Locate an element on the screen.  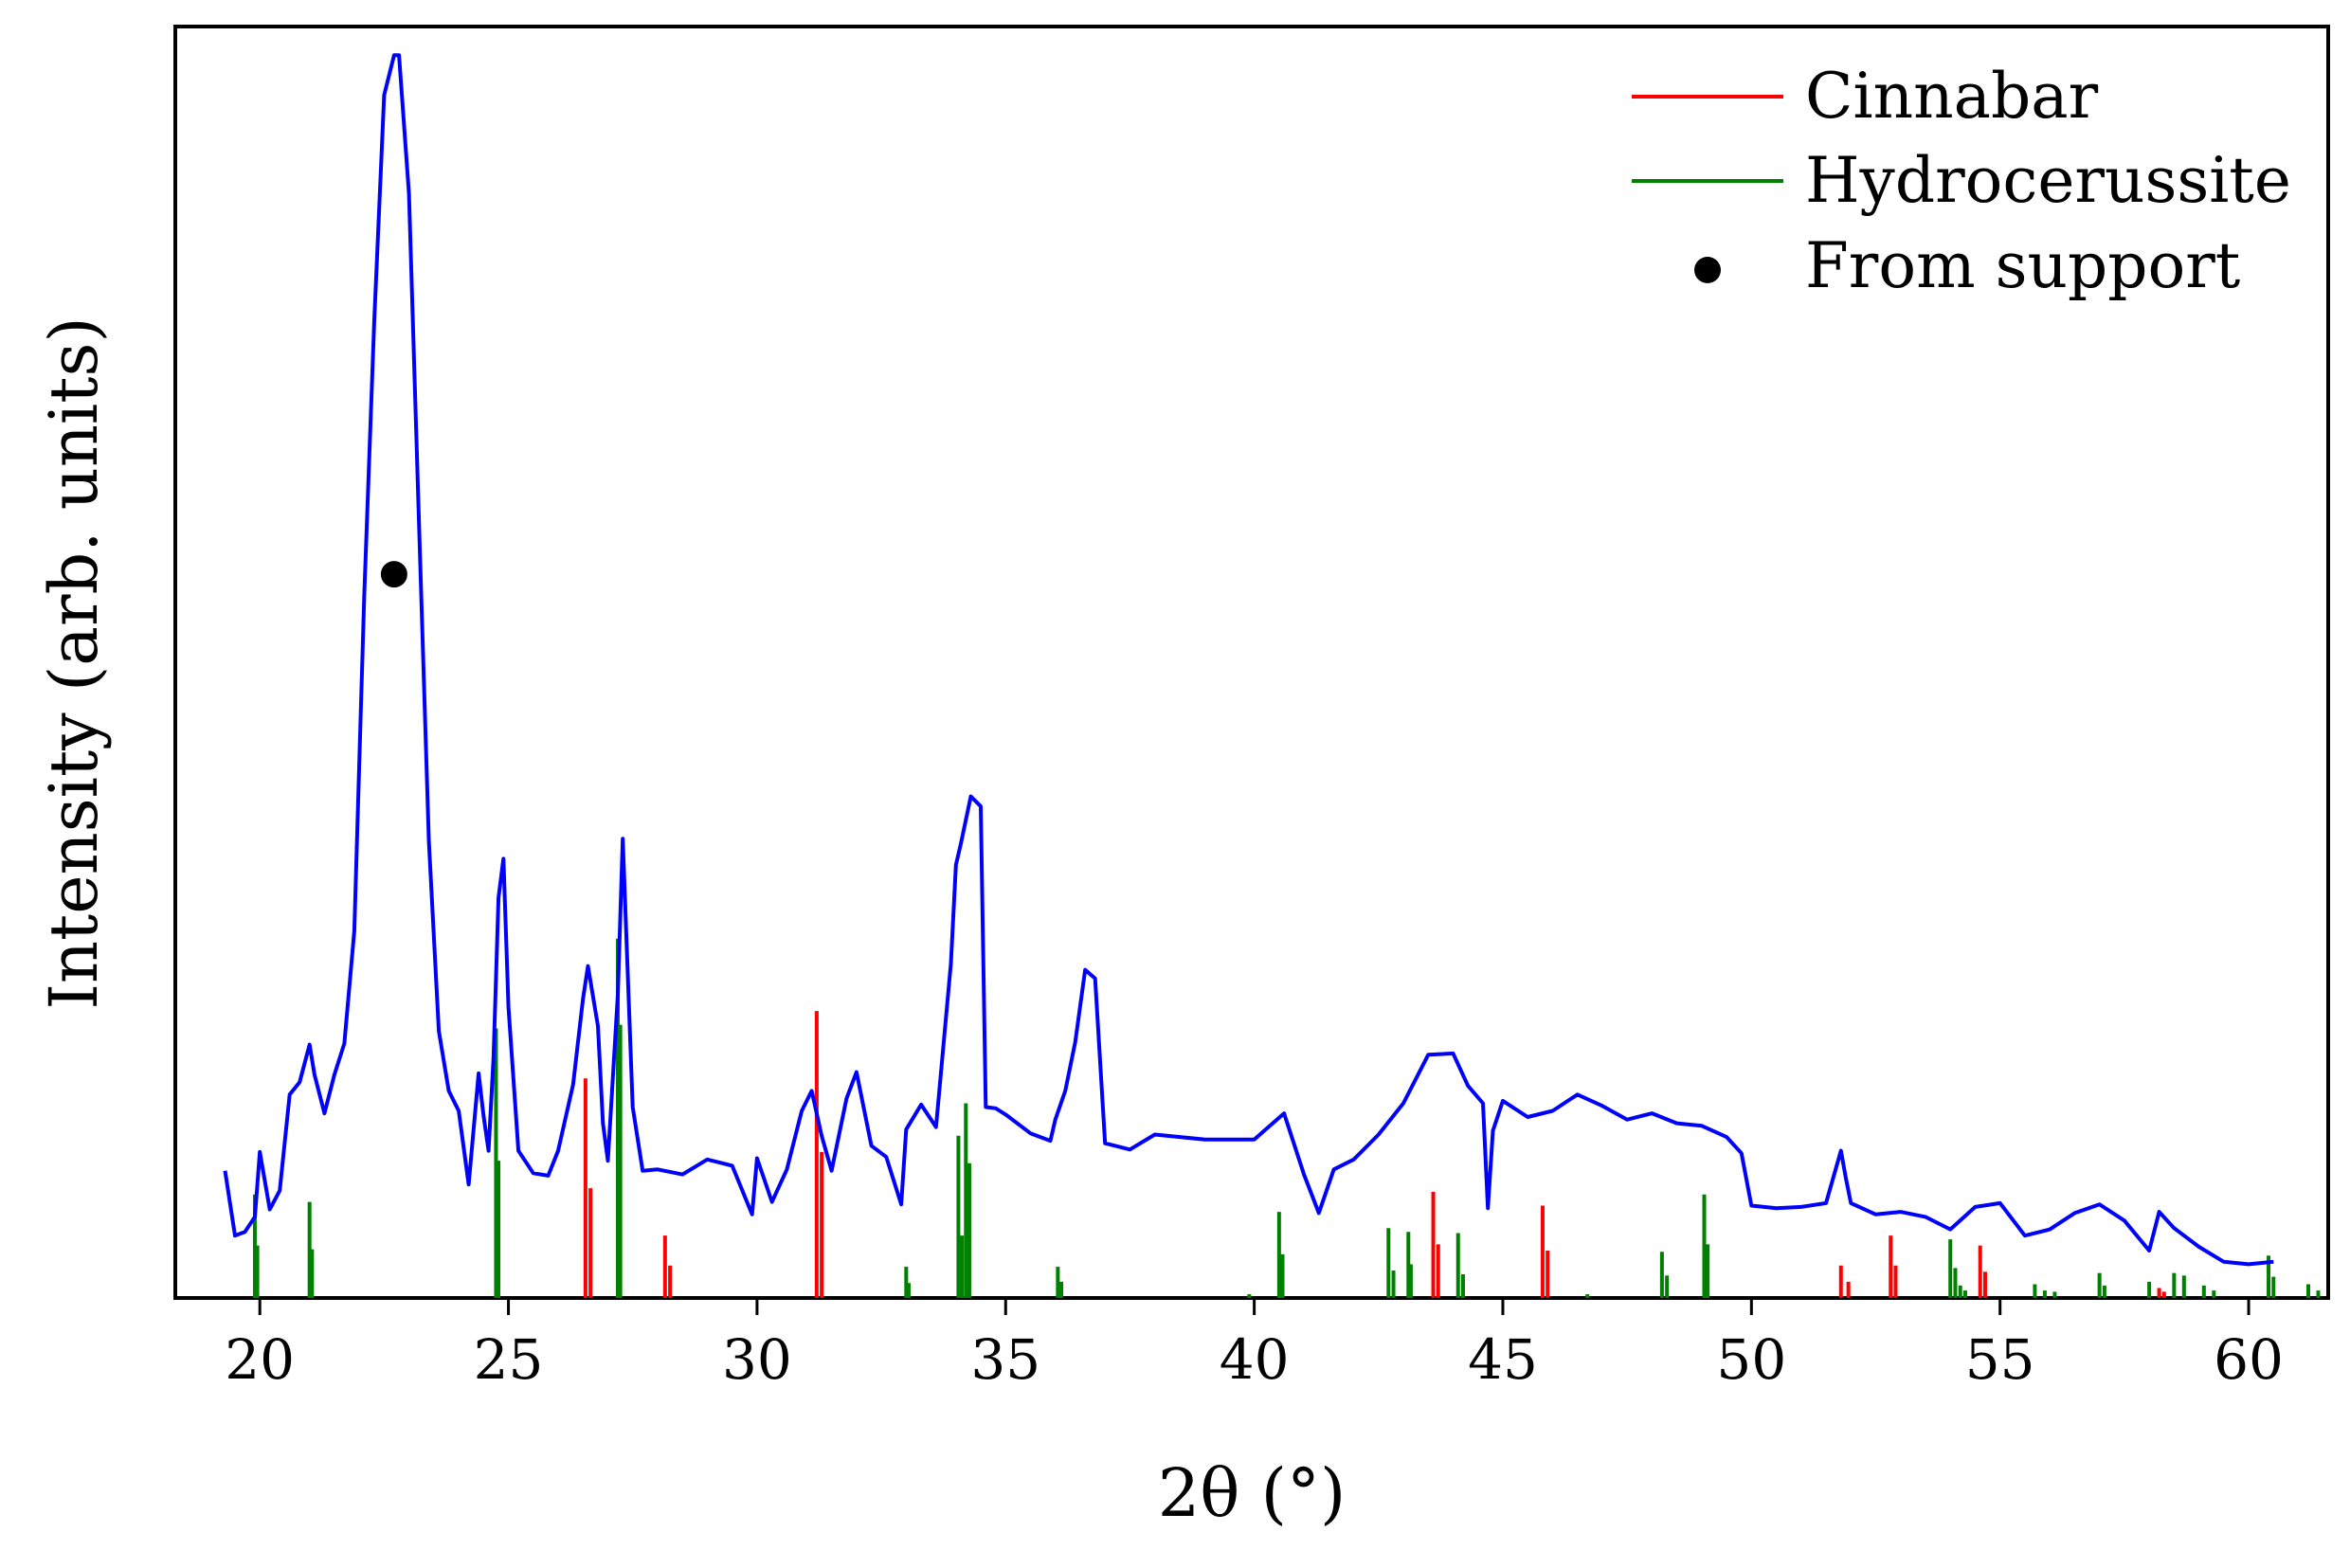
x-tick-label: 50 is located at coordinates (1751, 1359).